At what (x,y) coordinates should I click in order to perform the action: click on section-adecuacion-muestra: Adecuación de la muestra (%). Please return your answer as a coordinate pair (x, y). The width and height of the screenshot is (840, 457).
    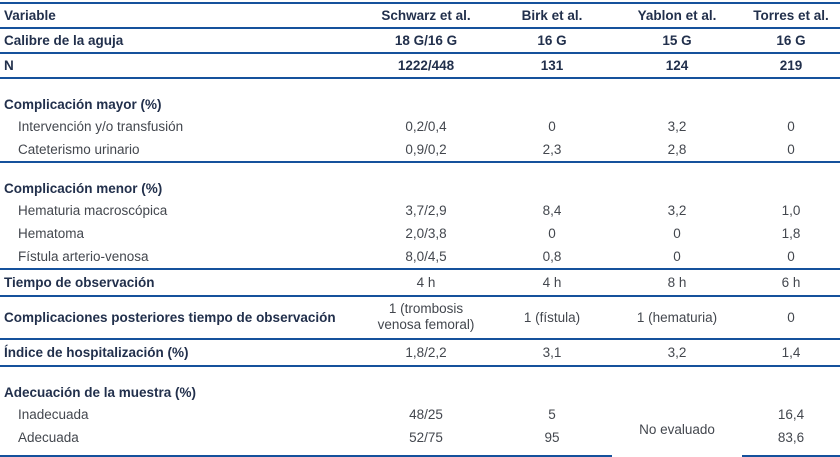
    Looking at the image, I should click on (420, 384).